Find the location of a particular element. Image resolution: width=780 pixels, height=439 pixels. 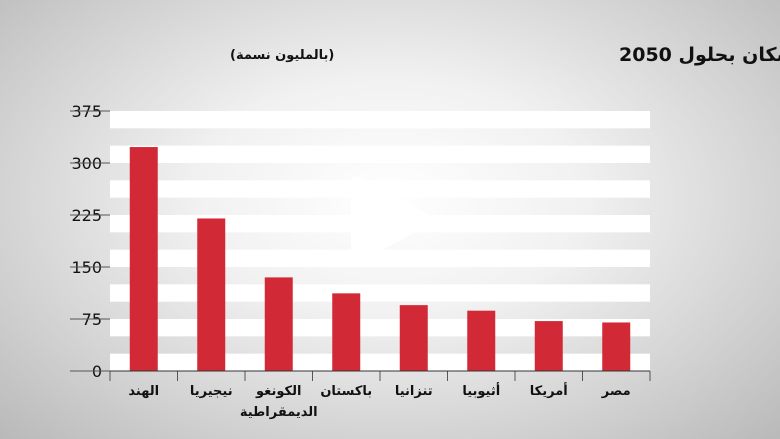

play-icon is located at coordinates (390, 220).